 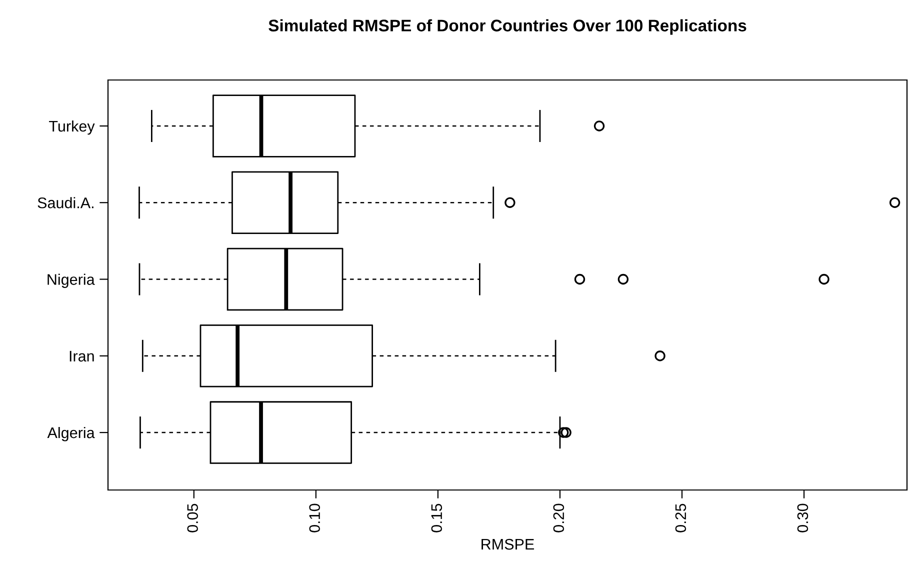 I want to click on x-tick-label: 0.05, so click(x=192, y=518).